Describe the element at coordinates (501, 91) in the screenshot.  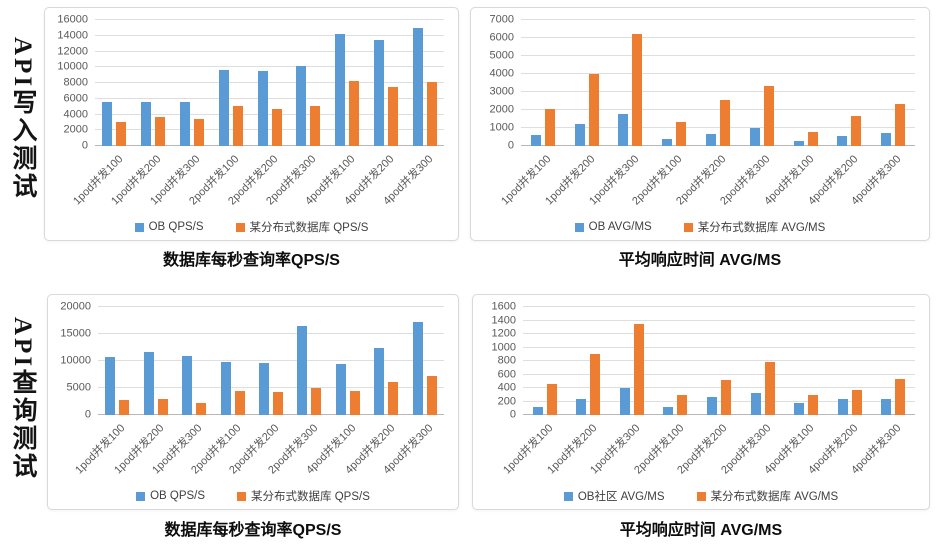
I see `y-axis-tick-label: 3000` at that location.